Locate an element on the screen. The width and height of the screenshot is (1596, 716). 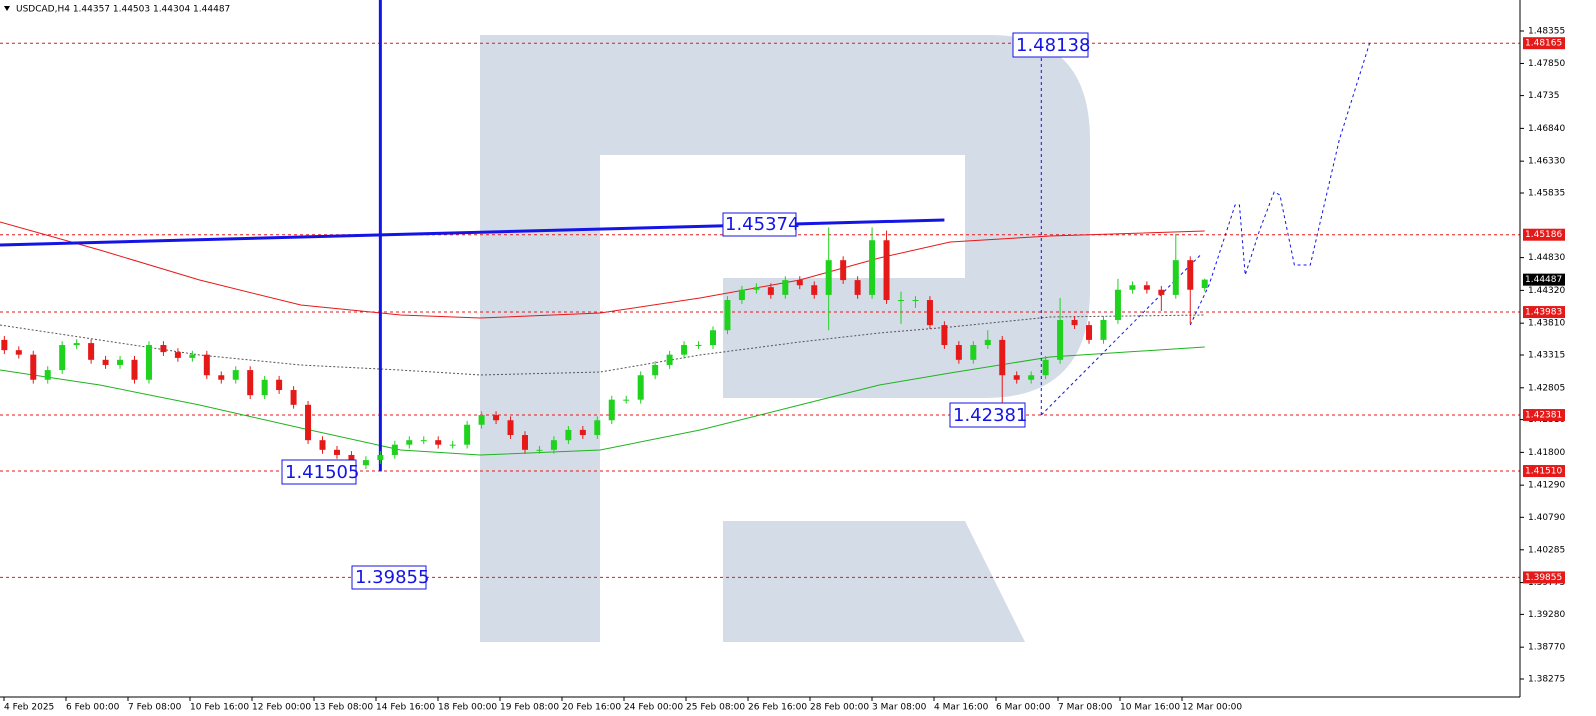
last-price-label: 1.44487 is located at coordinates (1543, 280).